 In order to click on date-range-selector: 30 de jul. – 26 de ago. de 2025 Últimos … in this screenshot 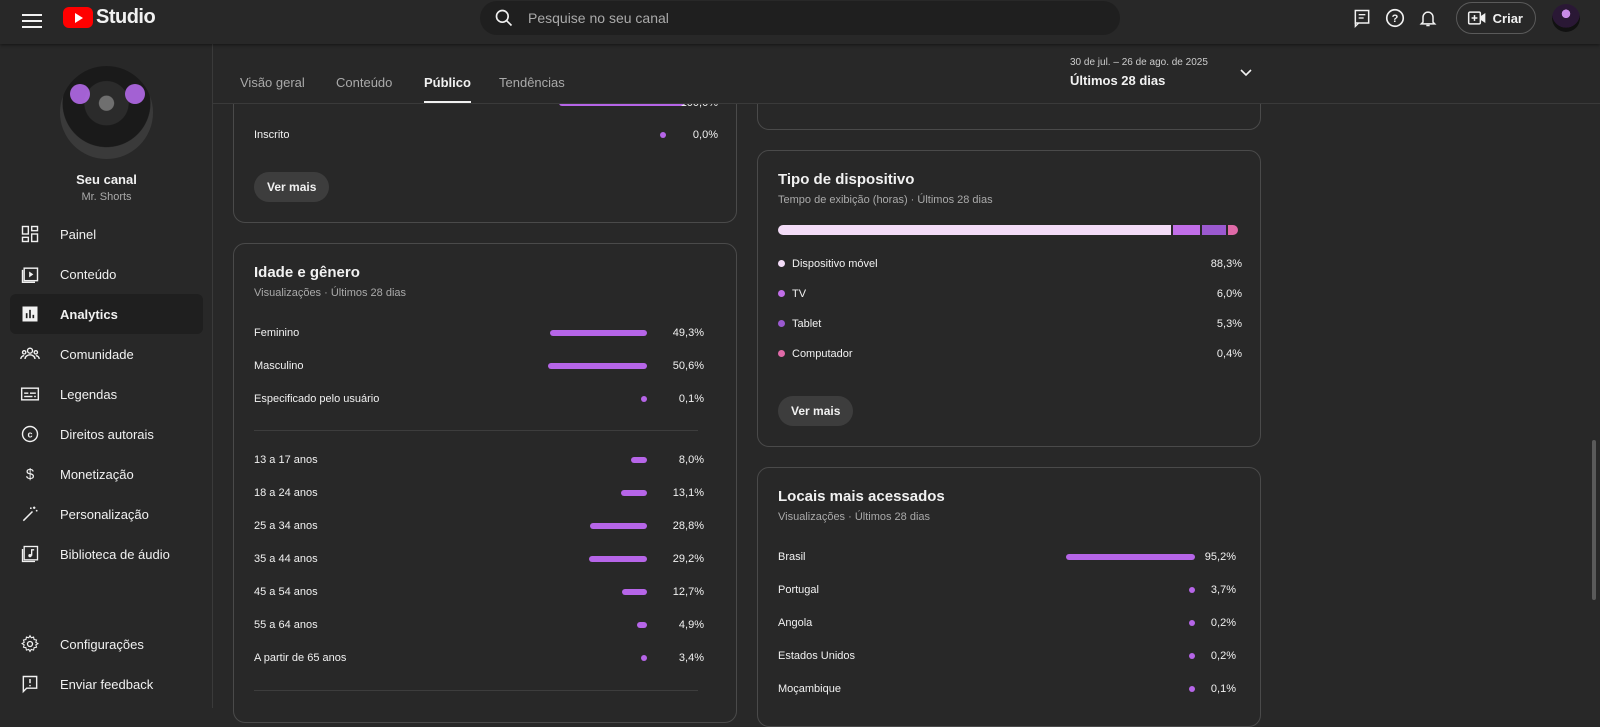, I will do `click(1170, 72)`.